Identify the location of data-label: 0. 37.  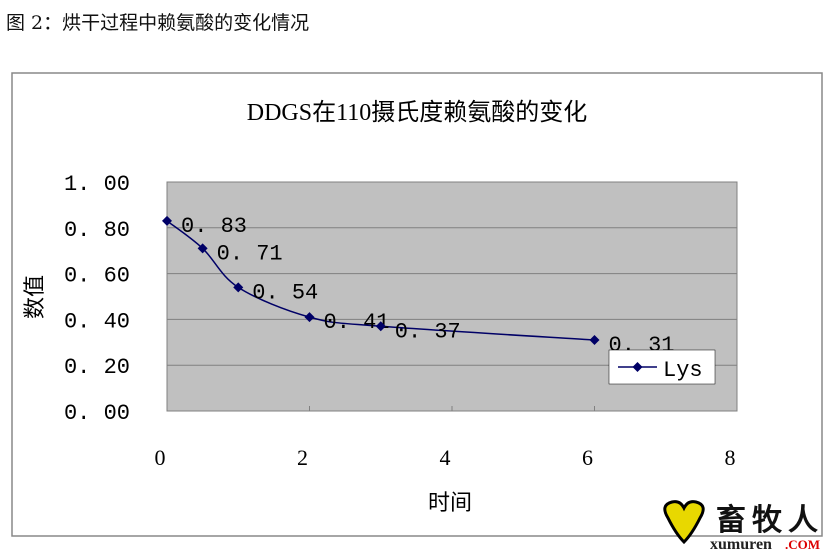
(428, 331).